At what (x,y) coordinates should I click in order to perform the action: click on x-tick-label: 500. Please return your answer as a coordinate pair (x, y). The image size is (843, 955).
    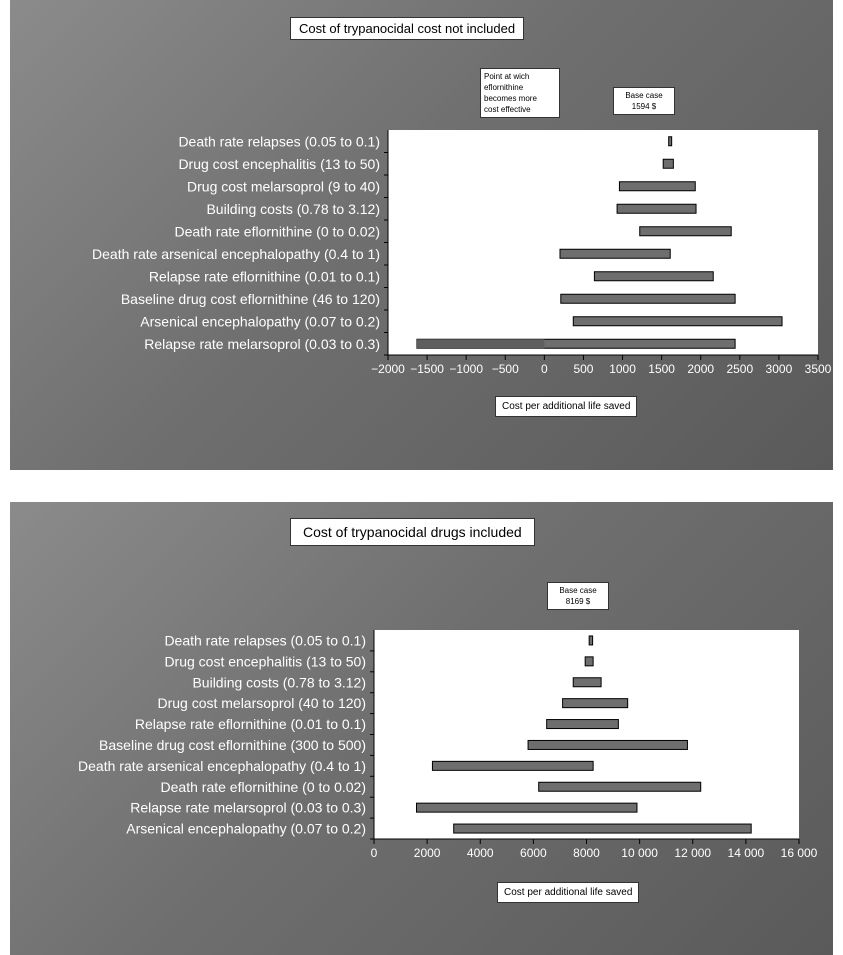
    Looking at the image, I should click on (583, 369).